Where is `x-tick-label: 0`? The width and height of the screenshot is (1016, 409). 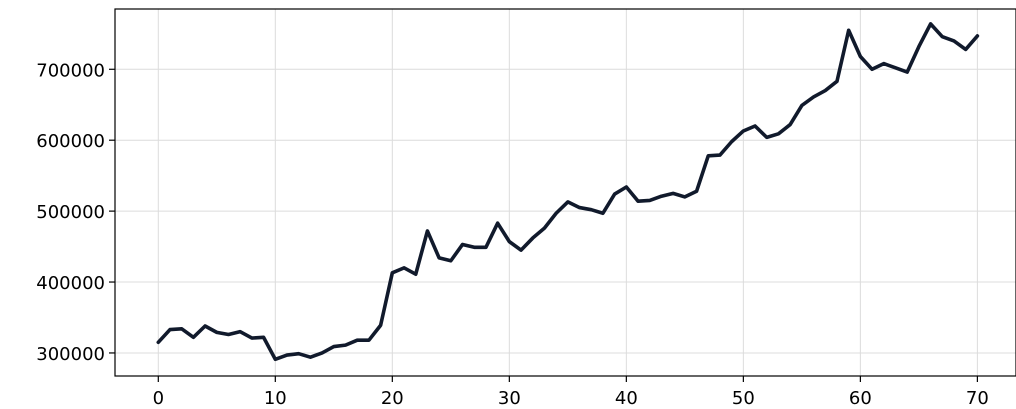 x-tick-label: 0 is located at coordinates (158, 398).